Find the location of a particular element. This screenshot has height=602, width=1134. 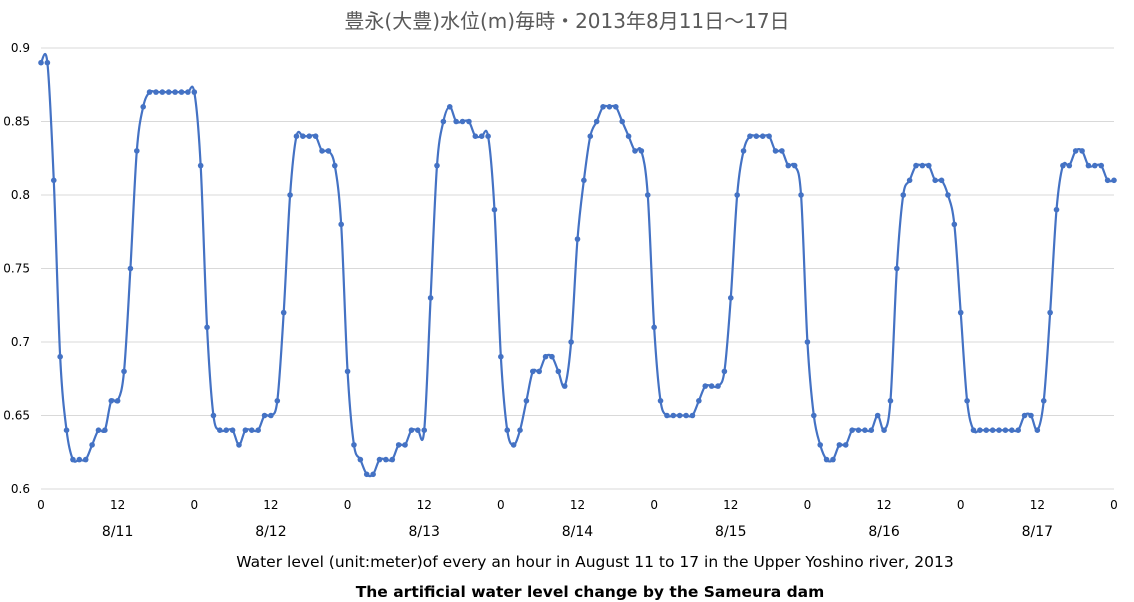

y-tick-label: 0.85 is located at coordinates (16, 122).